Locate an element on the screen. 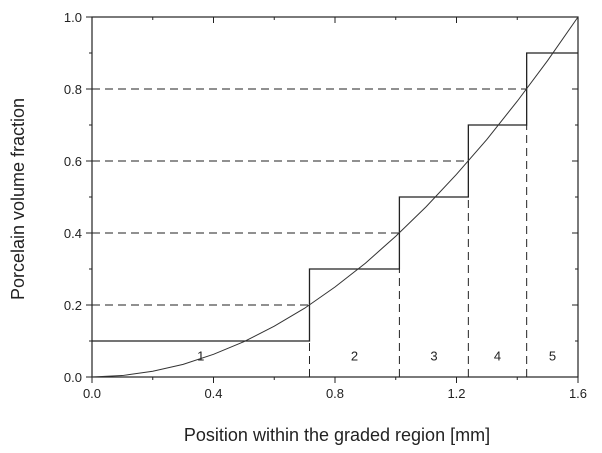  y-tick-label: 0.0 is located at coordinates (73, 377).